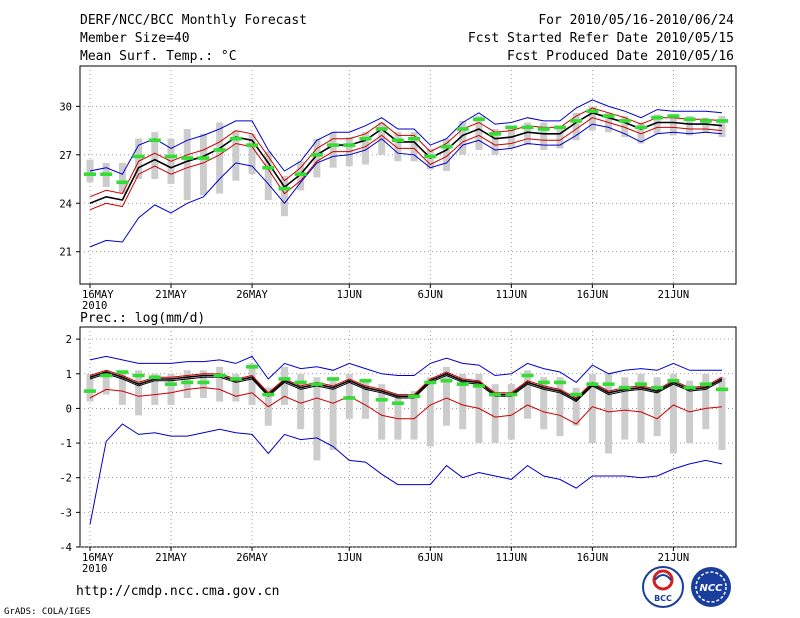 The width and height of the screenshot is (800, 618). Describe the element at coordinates (349, 295) in the screenshot. I see `temp-xtick-label: 1JUN` at that location.